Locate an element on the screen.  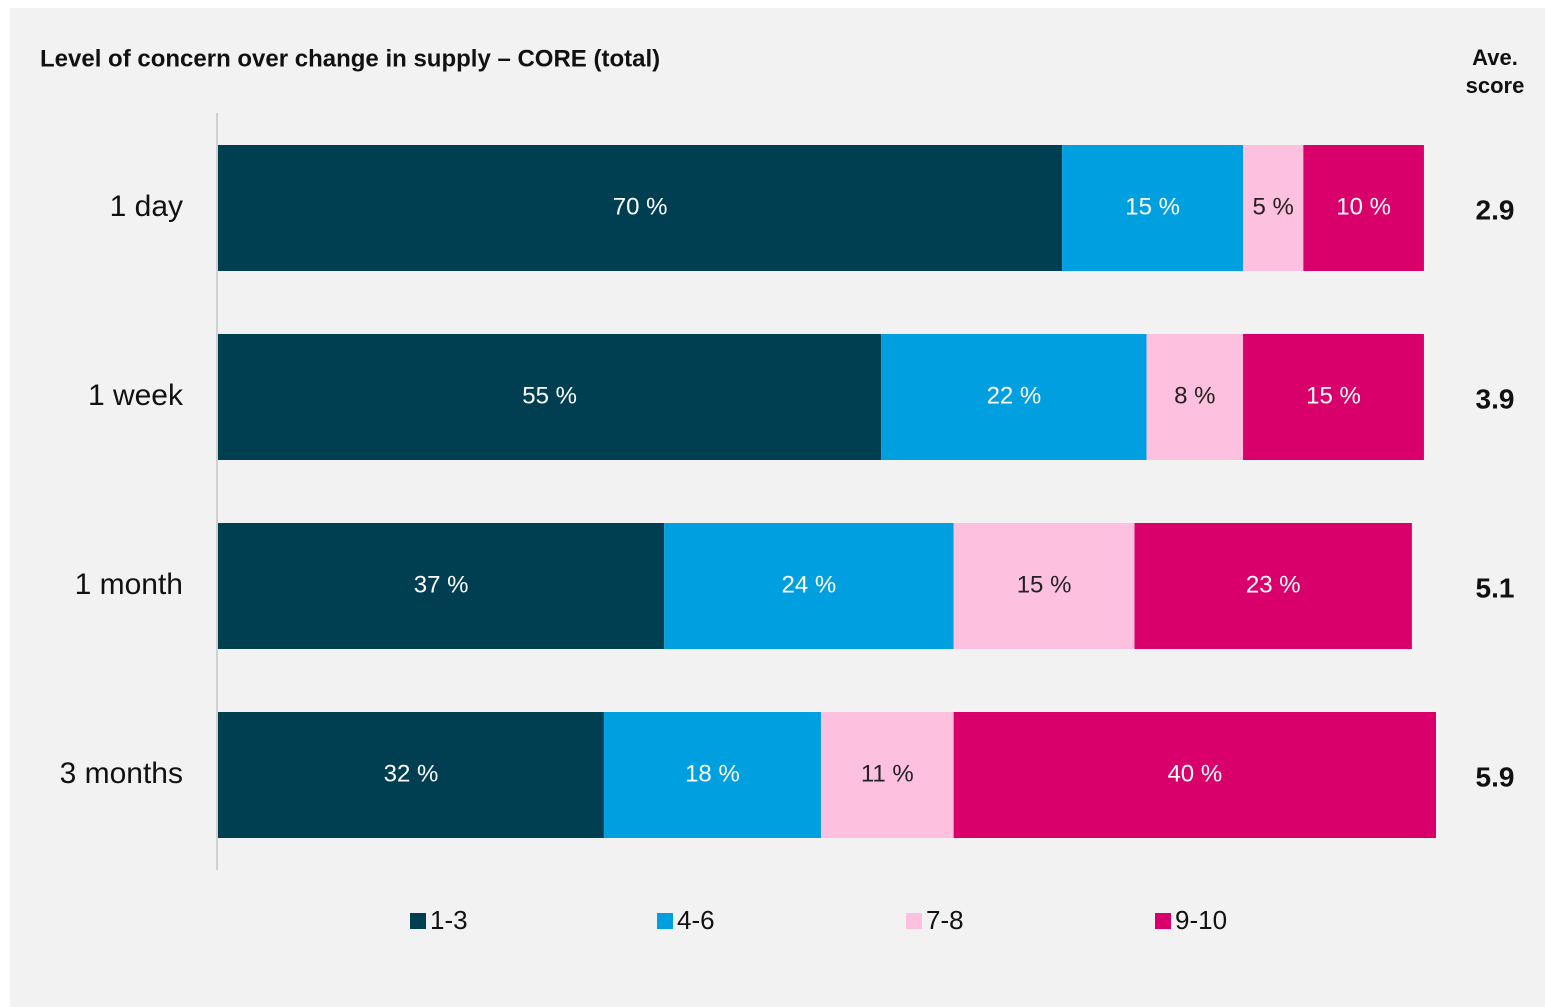
data-label: 32 % is located at coordinates (411, 773).